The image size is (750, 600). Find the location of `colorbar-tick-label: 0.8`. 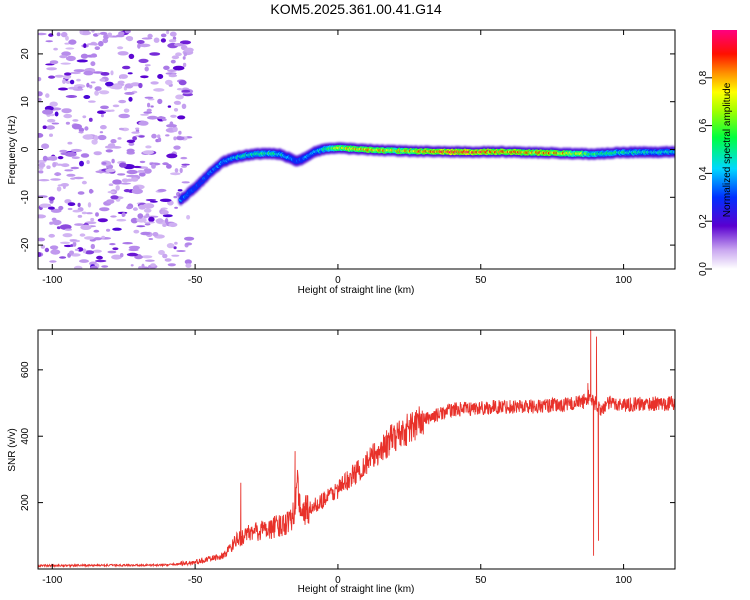

colorbar-tick-label: 0.8 is located at coordinates (703, 77).